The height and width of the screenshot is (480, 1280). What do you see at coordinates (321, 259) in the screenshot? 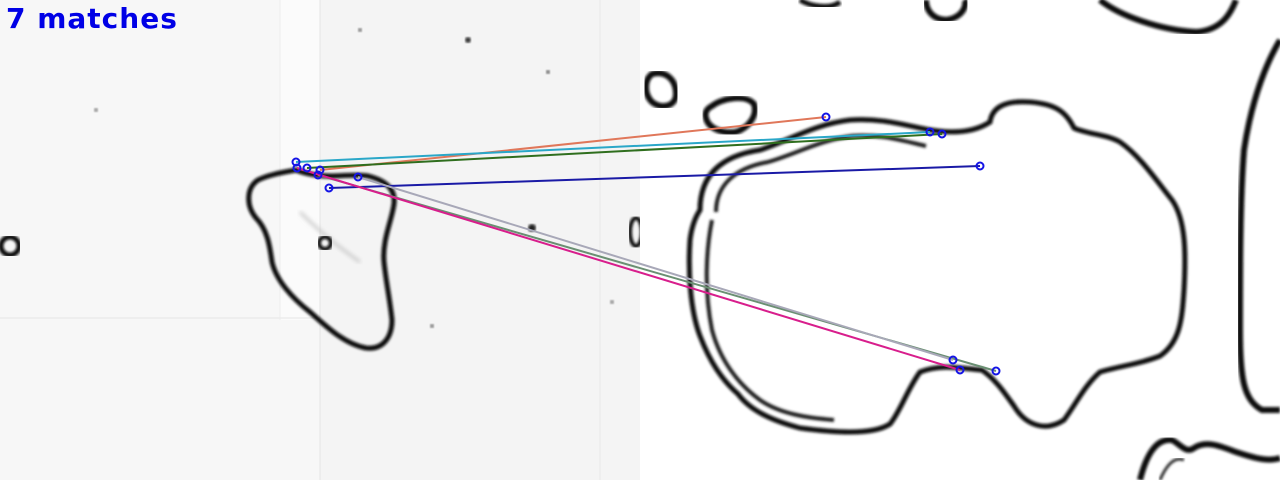
I see `left-blob-outline` at bounding box center [321, 259].